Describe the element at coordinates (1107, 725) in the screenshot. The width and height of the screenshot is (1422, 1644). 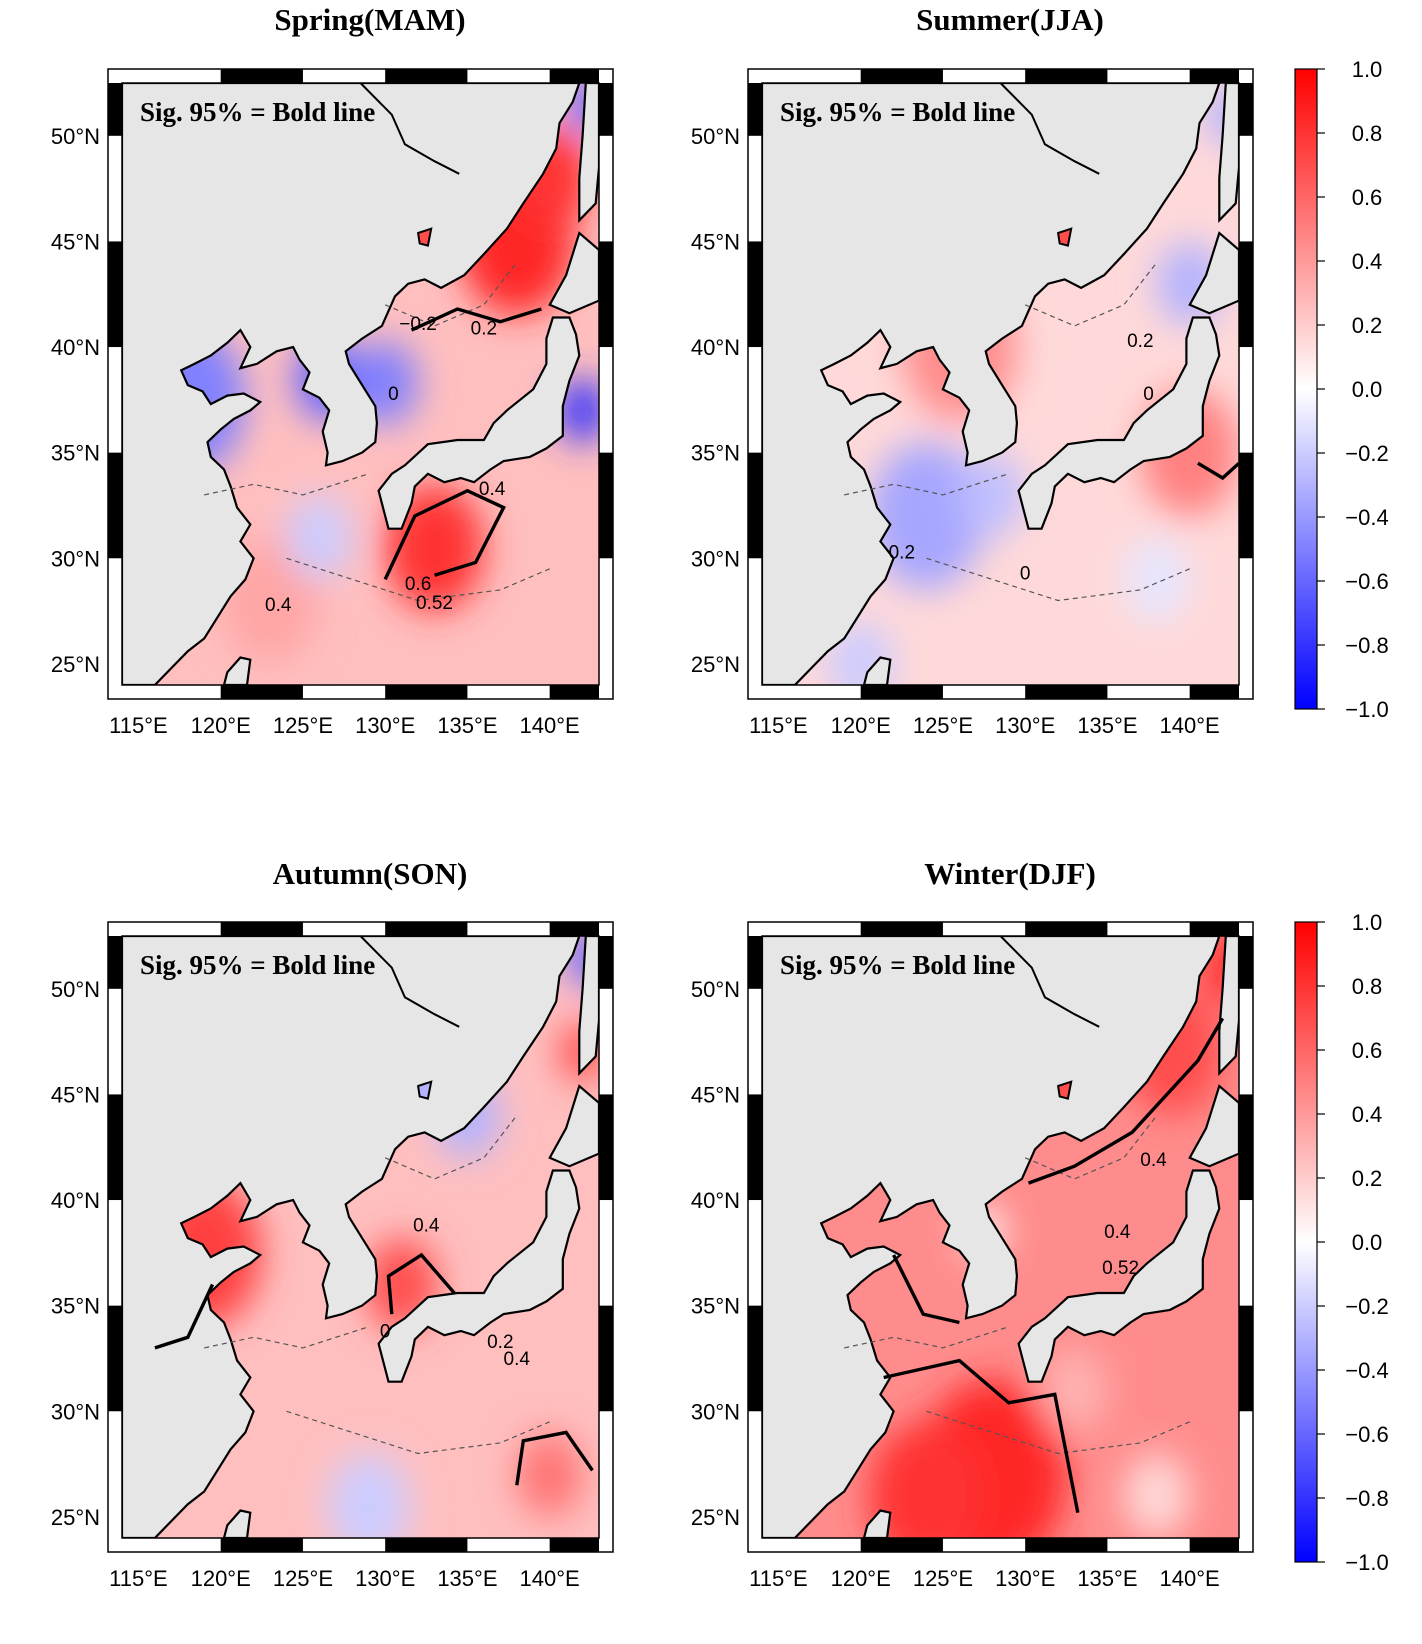
I see `x-tick-label: 135°E` at that location.